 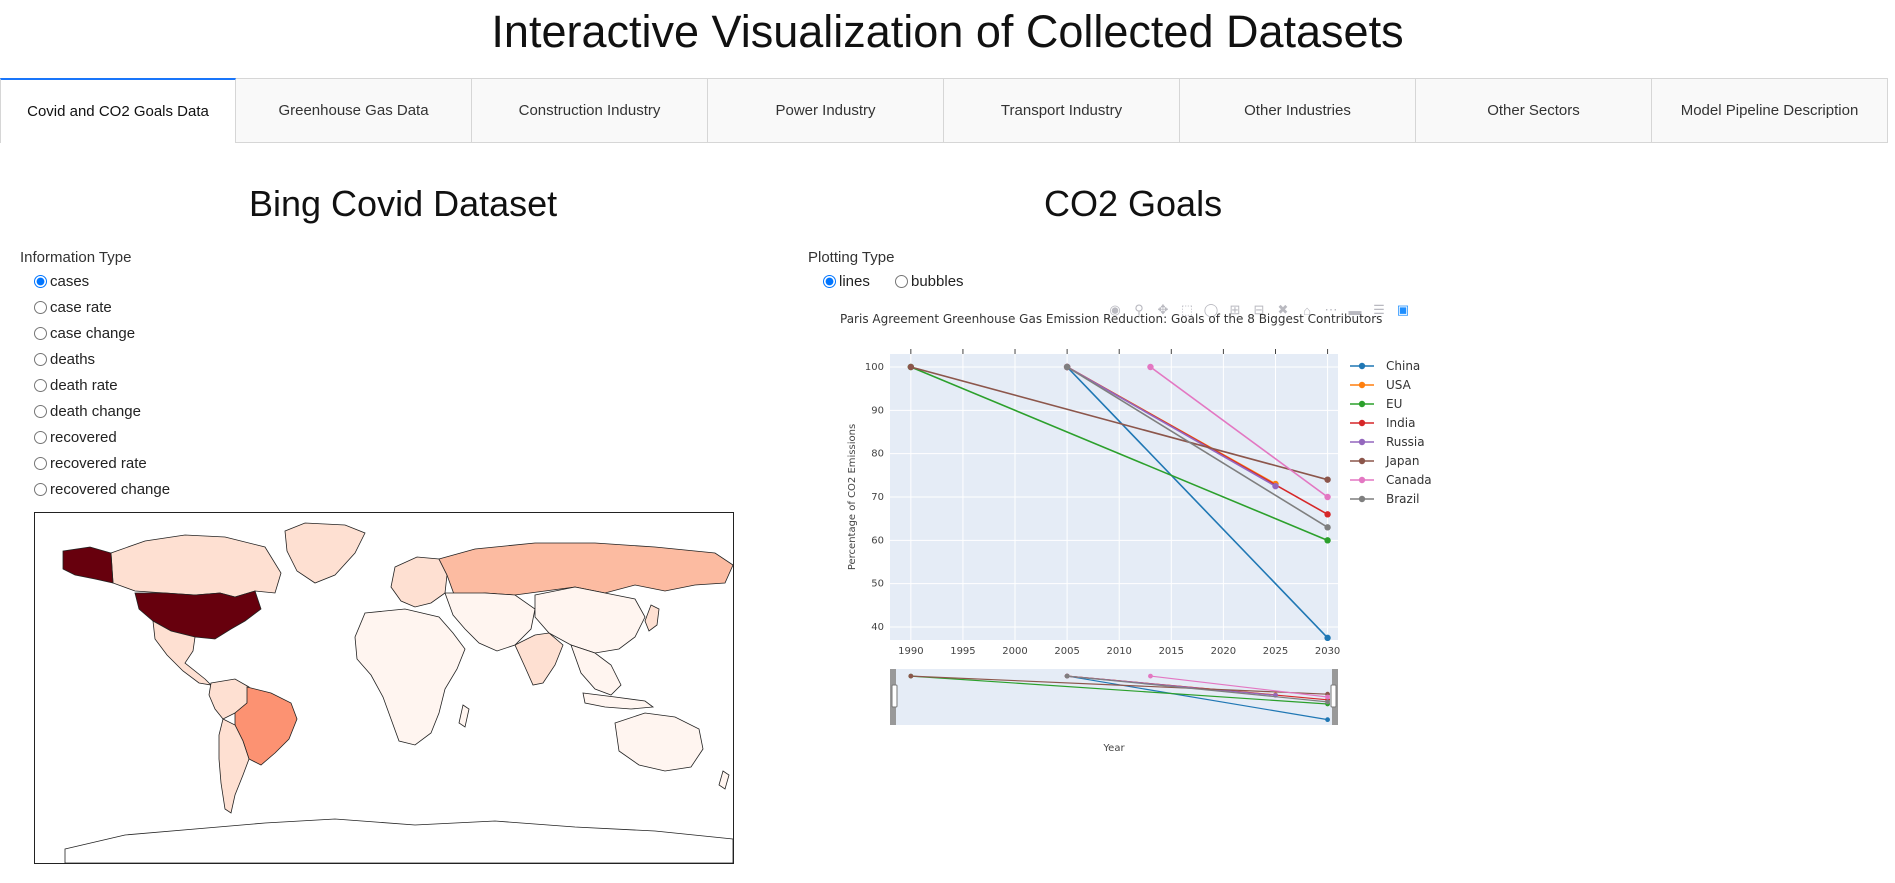 What do you see at coordinates (196, 566) in the screenshot?
I see `map-canada` at bounding box center [196, 566].